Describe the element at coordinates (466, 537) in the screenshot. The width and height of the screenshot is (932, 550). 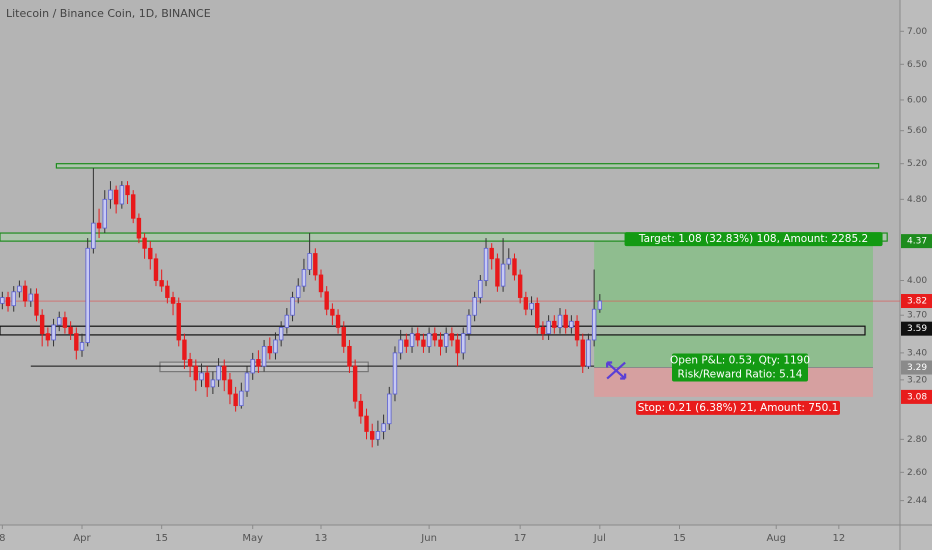
I see `time-axis` at that location.